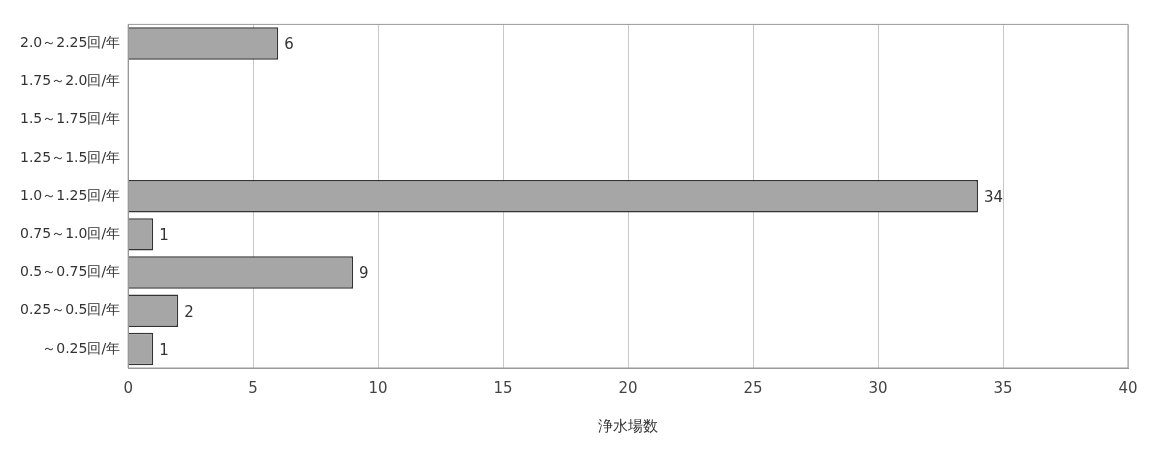 Image resolution: width=1170 pixels, height=451 pixels. What do you see at coordinates (81, 347) in the screenshot?
I see `y-tick-label: ～0.25回/年` at bounding box center [81, 347].